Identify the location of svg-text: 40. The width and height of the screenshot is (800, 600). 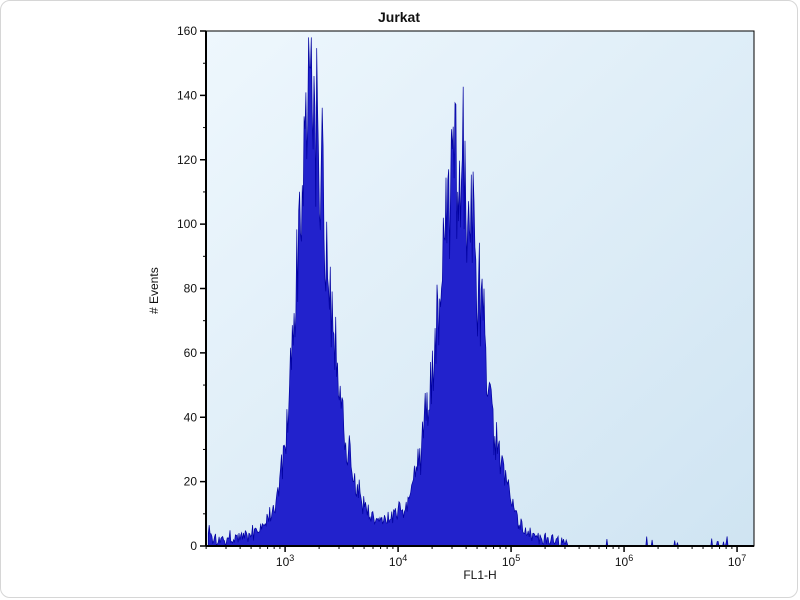
(191, 417).